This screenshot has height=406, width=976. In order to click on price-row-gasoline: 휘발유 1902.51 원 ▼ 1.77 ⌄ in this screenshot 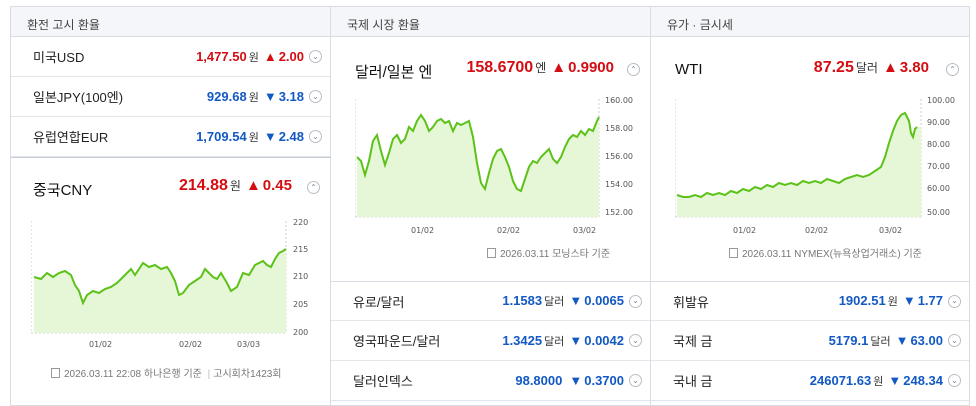, I will do `click(810, 301)`.